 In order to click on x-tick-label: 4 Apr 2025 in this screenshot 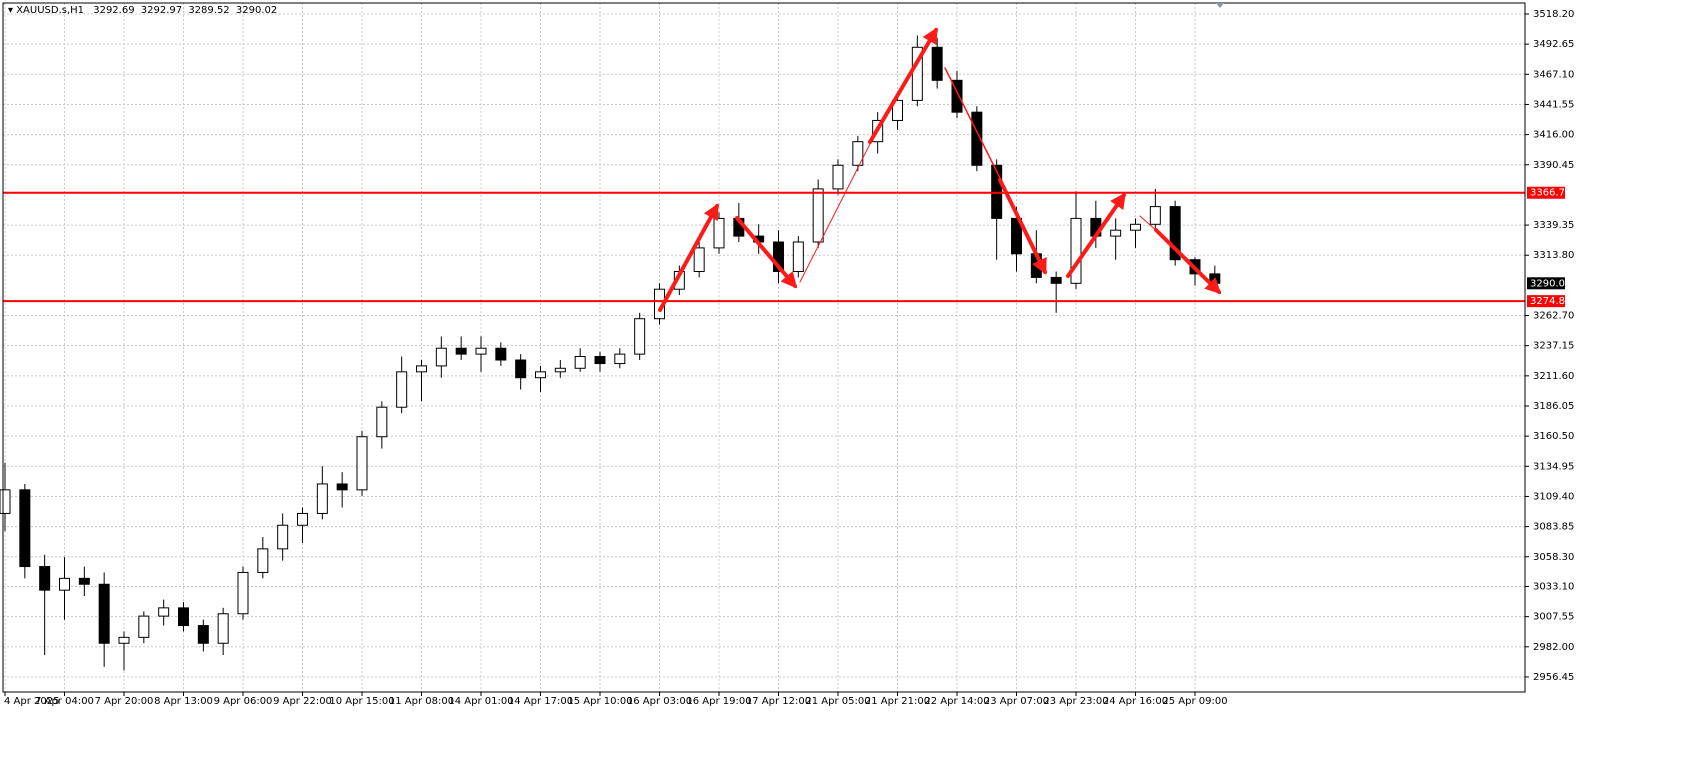, I will do `click(31, 701)`.